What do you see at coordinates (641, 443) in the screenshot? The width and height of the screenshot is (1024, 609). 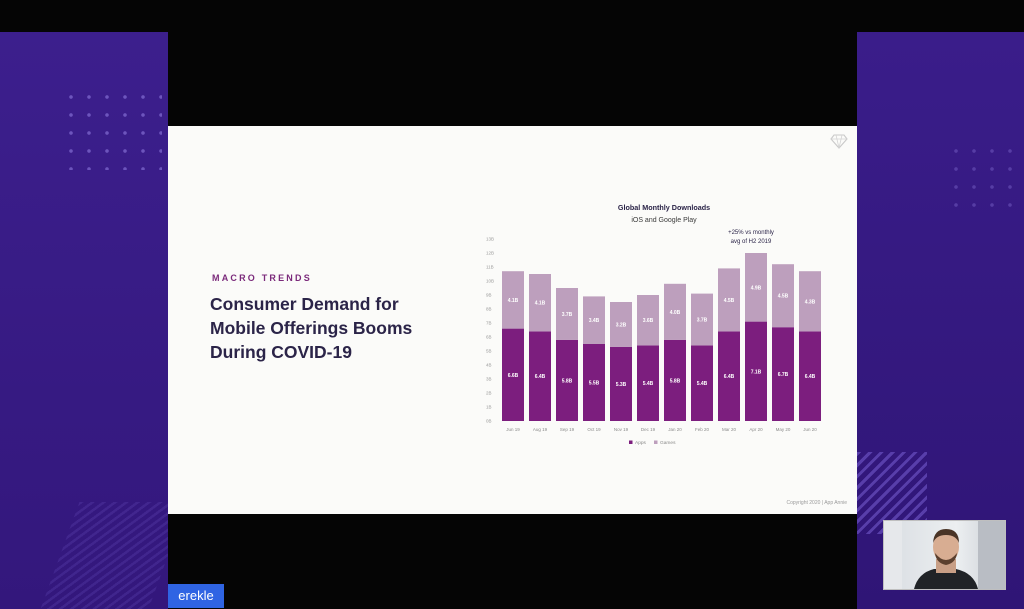 I see `legend-label-apps: Apps` at bounding box center [641, 443].